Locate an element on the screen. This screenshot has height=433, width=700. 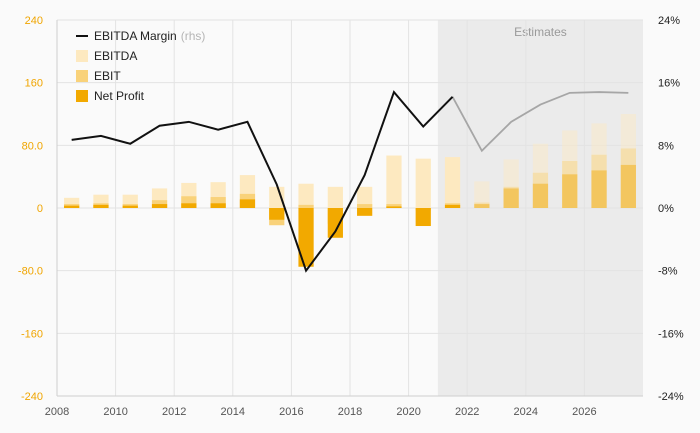
y-left-tick-label: 0 is located at coordinates (40, 209).